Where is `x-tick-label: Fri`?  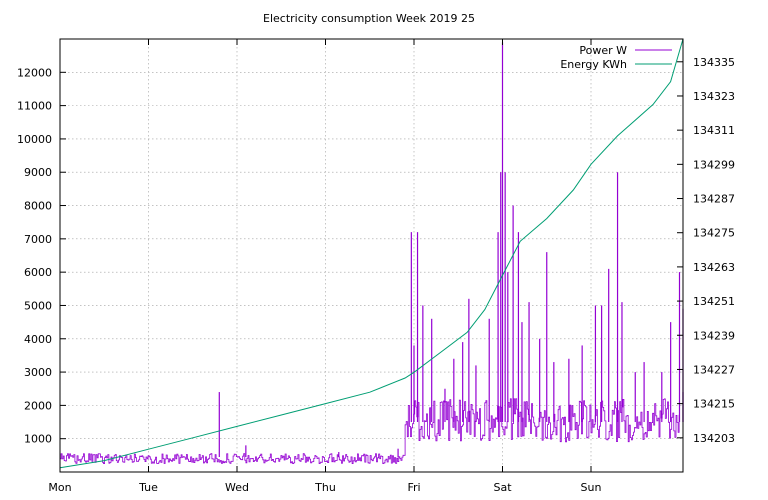
x-tick-label: Fri is located at coordinates (413, 487).